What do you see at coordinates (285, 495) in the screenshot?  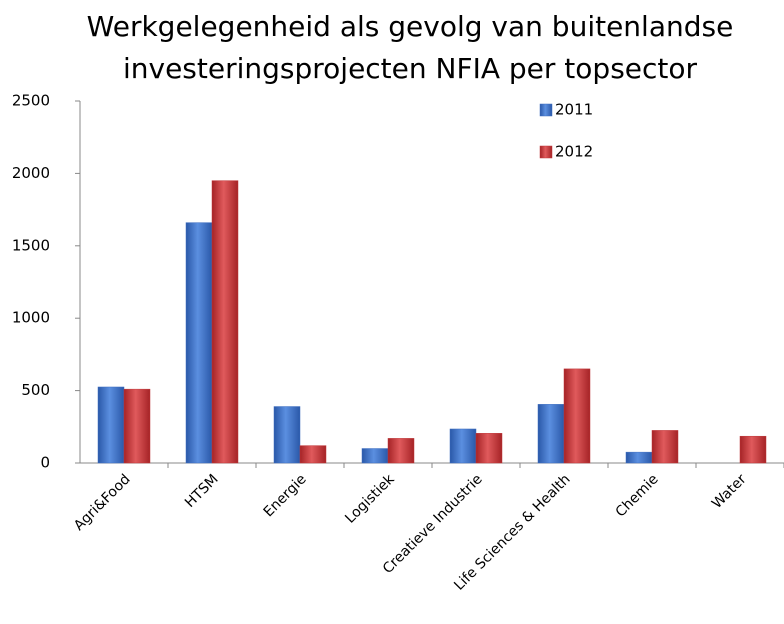 I see `x-tick-label: Energie` at bounding box center [285, 495].